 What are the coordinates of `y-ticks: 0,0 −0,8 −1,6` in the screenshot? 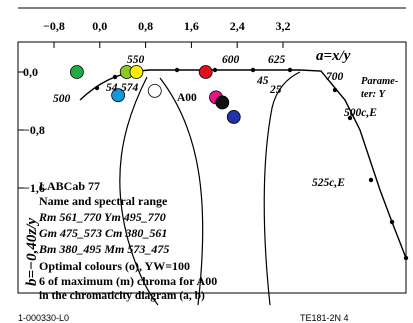 It's located at (31, 130).